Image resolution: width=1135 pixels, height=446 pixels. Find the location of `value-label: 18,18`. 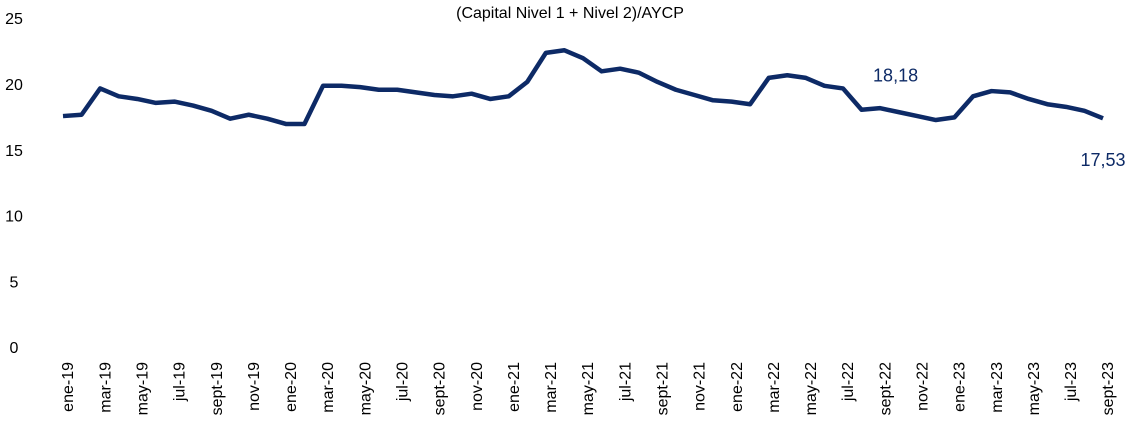

value-label: 18,18 is located at coordinates (895, 76).